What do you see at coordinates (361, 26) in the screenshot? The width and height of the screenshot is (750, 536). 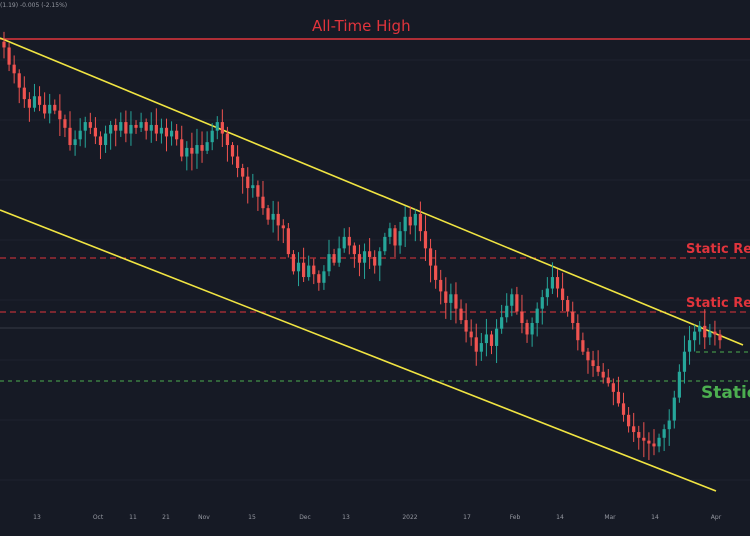 I see `ath-label: All-Time High` at bounding box center [361, 26].